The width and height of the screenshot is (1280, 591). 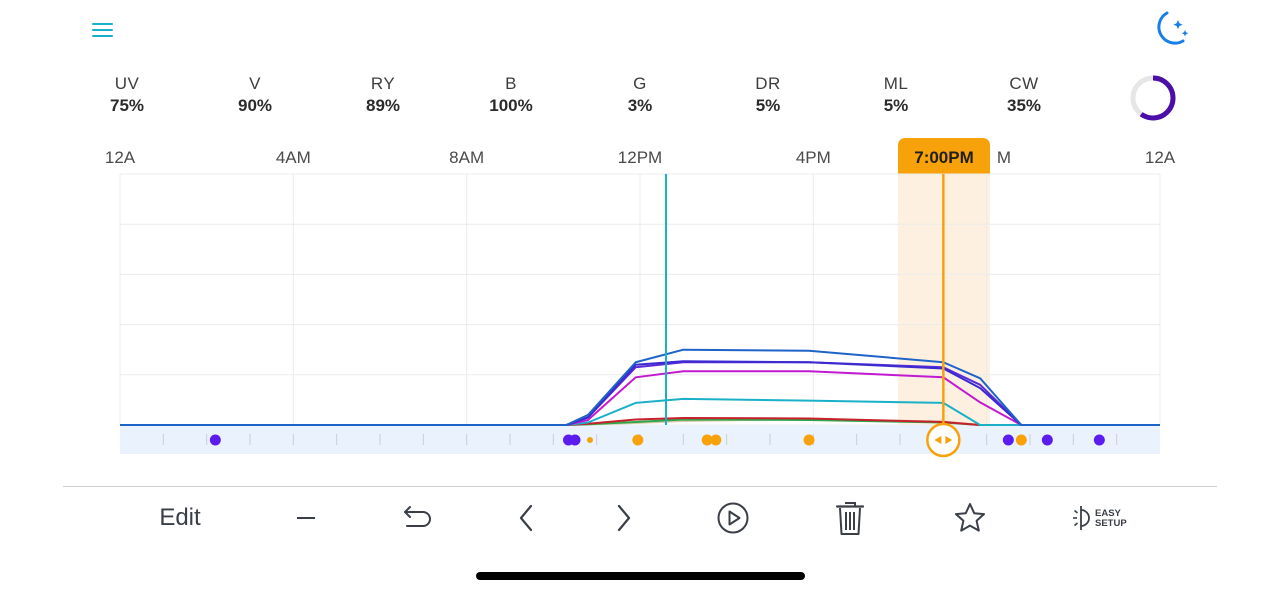 I want to click on schedule-point-small, so click(x=590, y=440).